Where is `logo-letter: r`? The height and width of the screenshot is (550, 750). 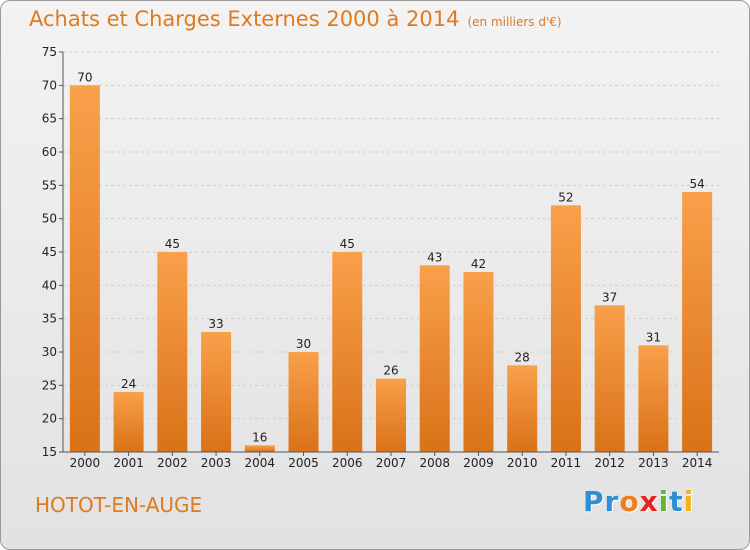
logo-letter: r is located at coordinates (612, 501).